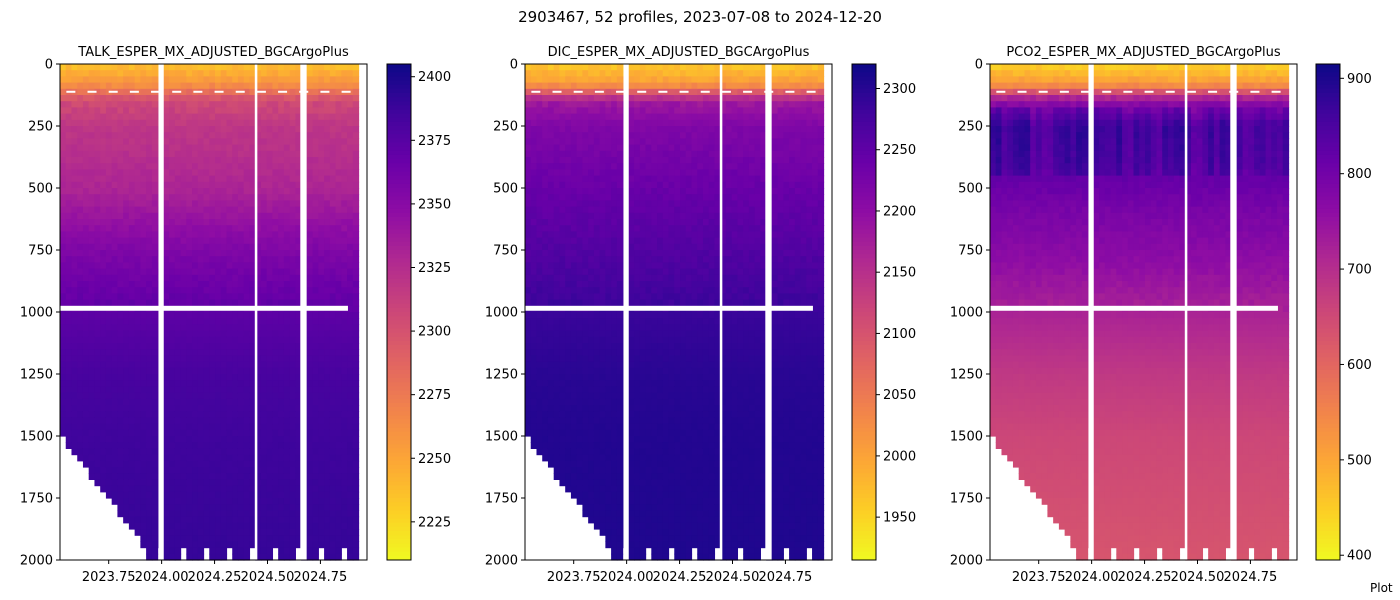 Image resolution: width=1400 pixels, height=600 pixels. Describe the element at coordinates (204, 308) in the screenshot. I see `data-gap-row` at that location.